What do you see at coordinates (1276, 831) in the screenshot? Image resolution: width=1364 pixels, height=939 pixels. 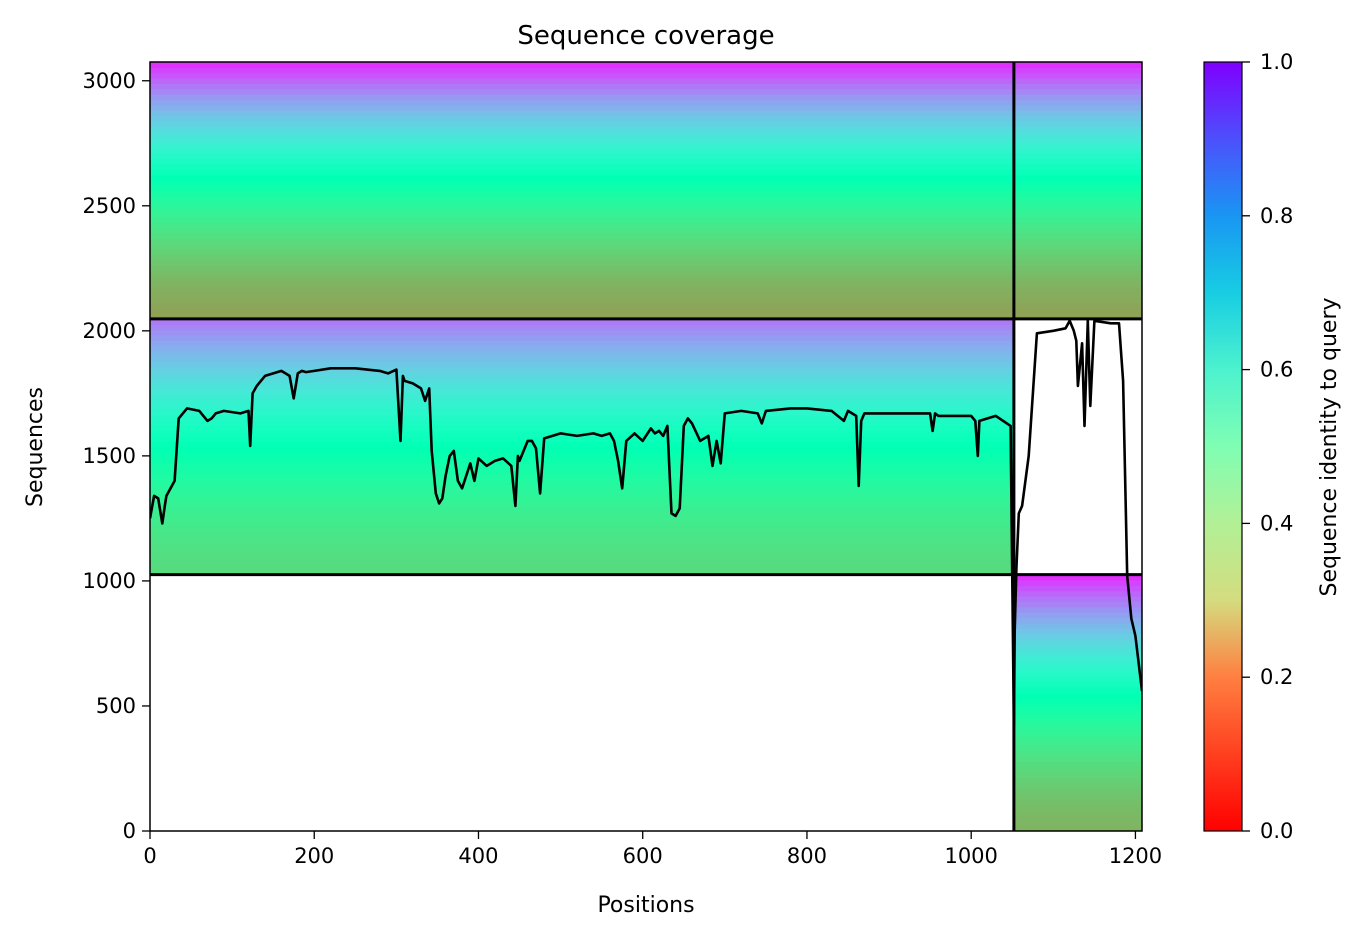 I see `colorbar-tick-label: 0.0` at bounding box center [1276, 831].